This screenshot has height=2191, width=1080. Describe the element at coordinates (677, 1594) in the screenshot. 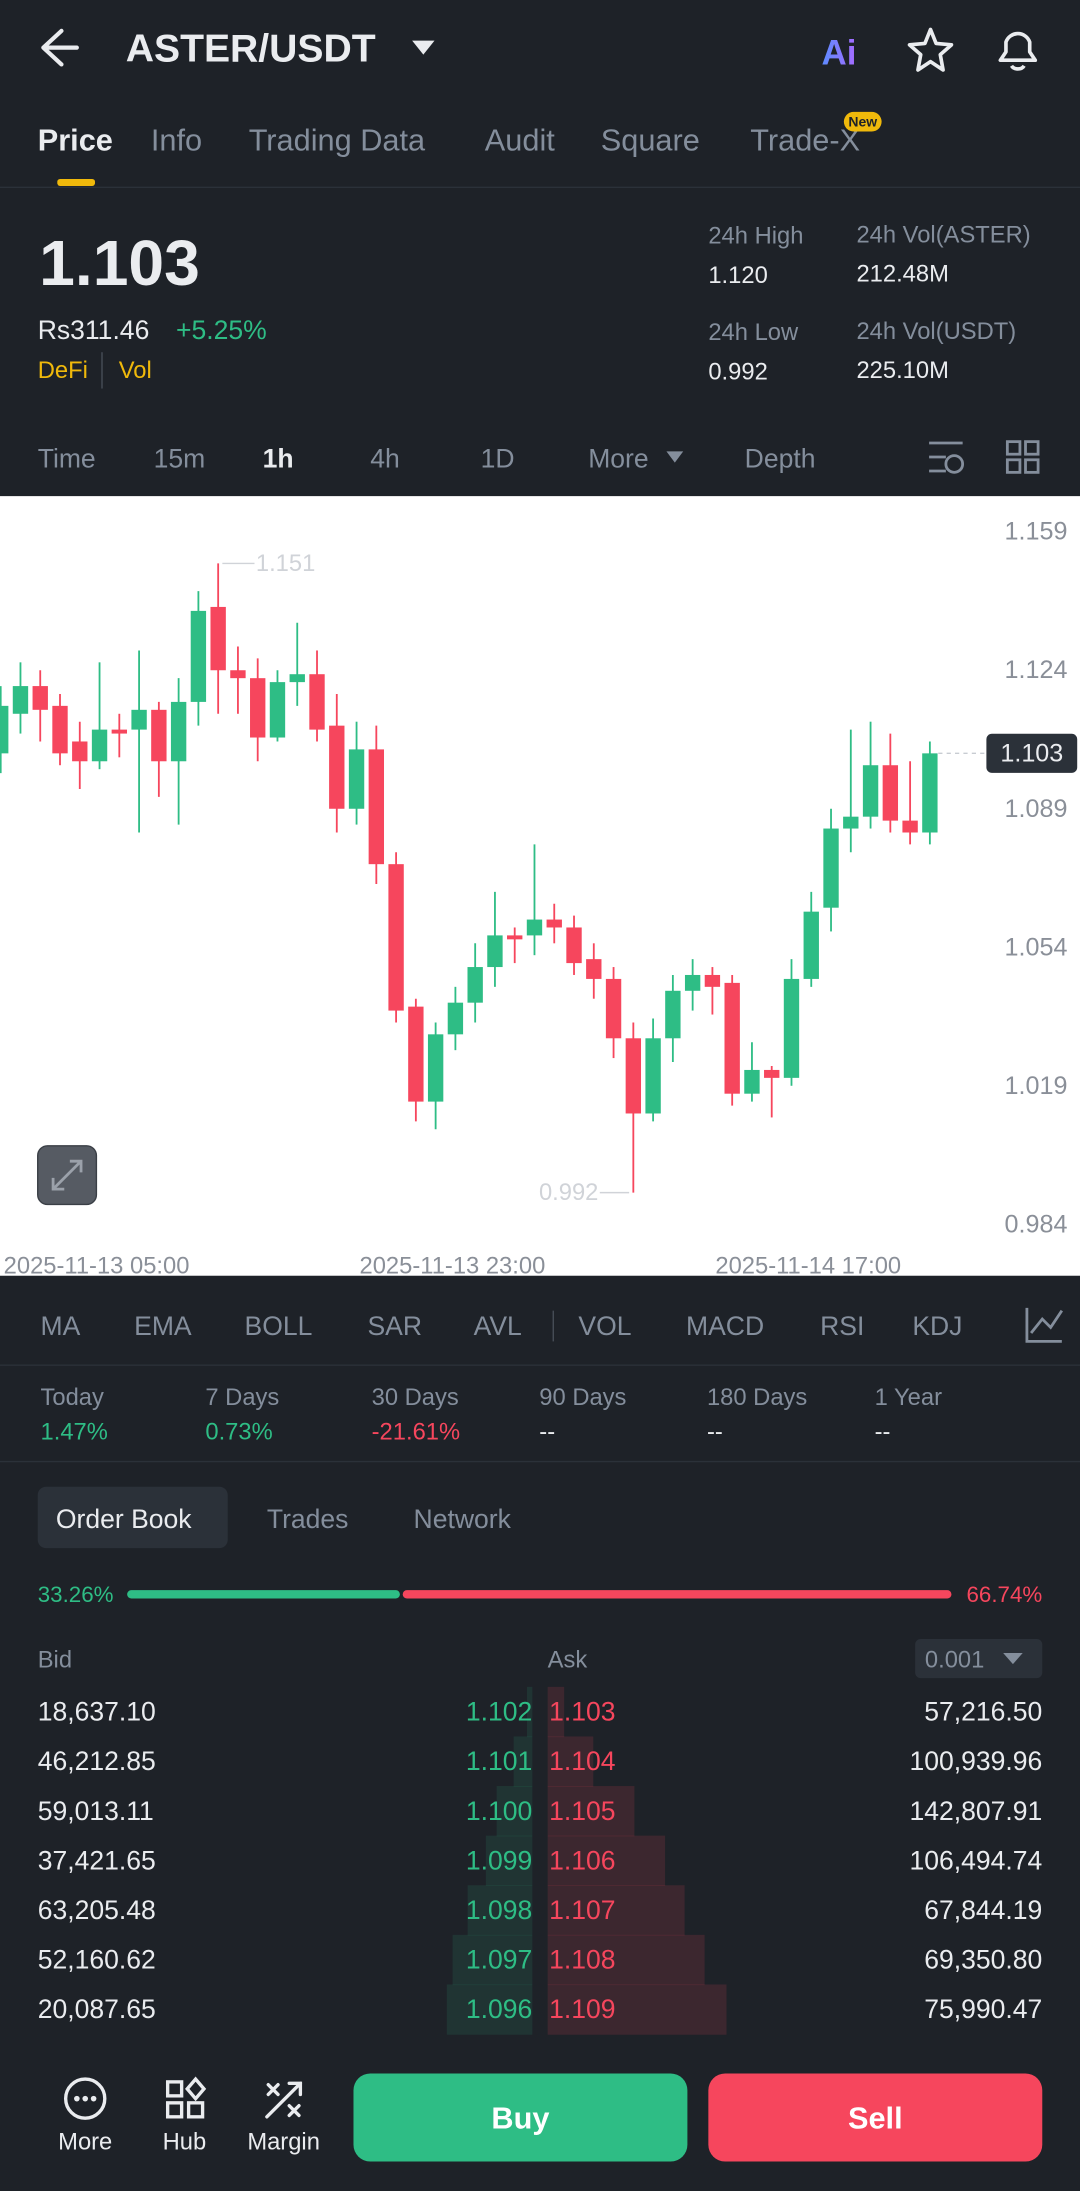

I see `ask-ratio-bar` at that location.